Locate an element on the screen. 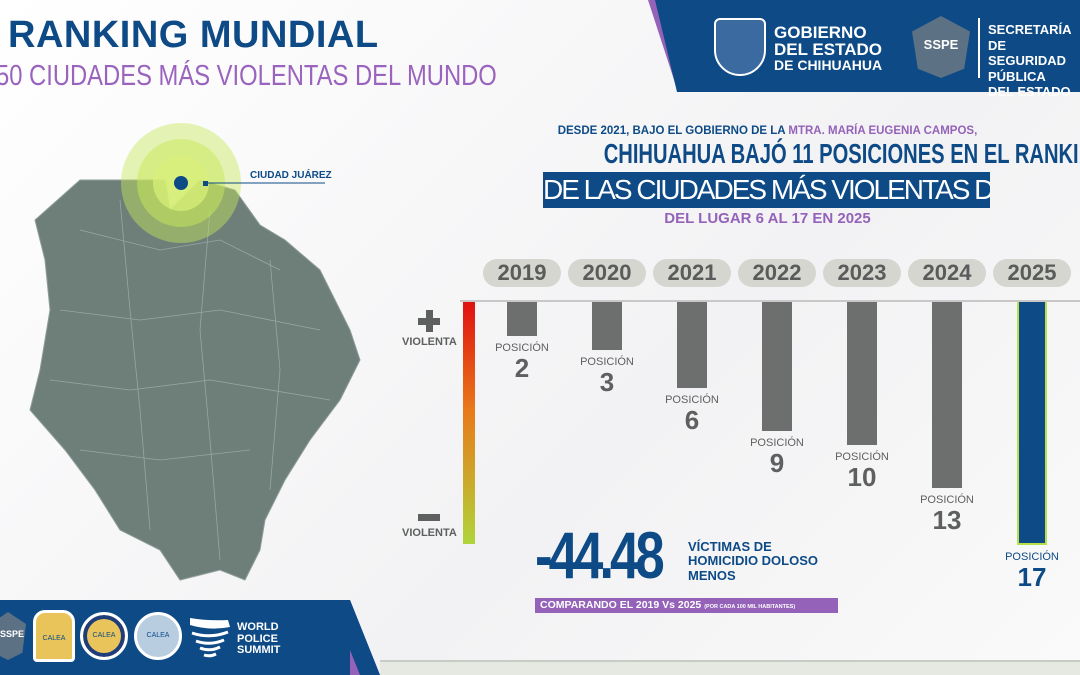 The height and width of the screenshot is (675, 1080). plus-icon is located at coordinates (429, 321).